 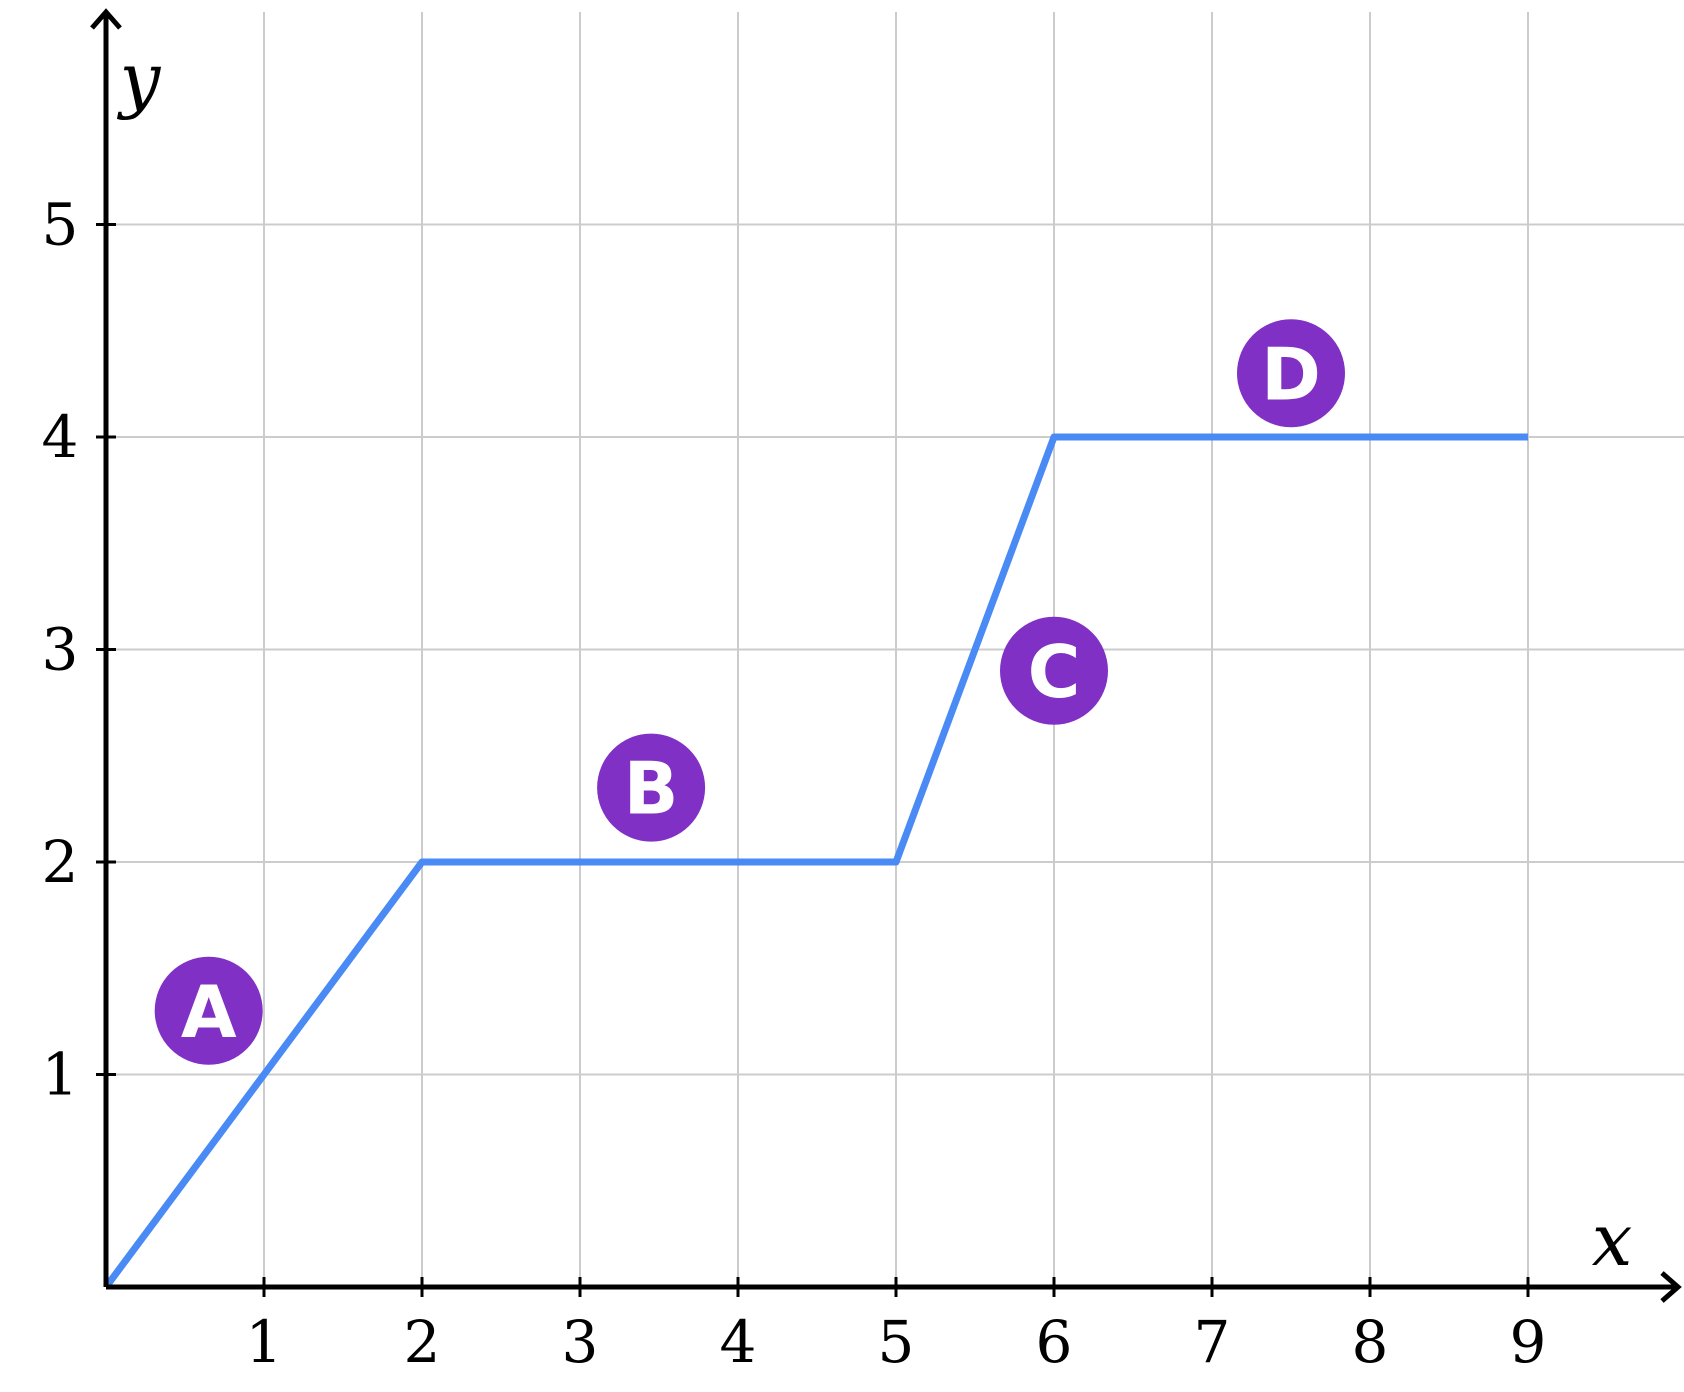 I want to click on x-tick-label-2: 2, so click(x=422, y=1342).